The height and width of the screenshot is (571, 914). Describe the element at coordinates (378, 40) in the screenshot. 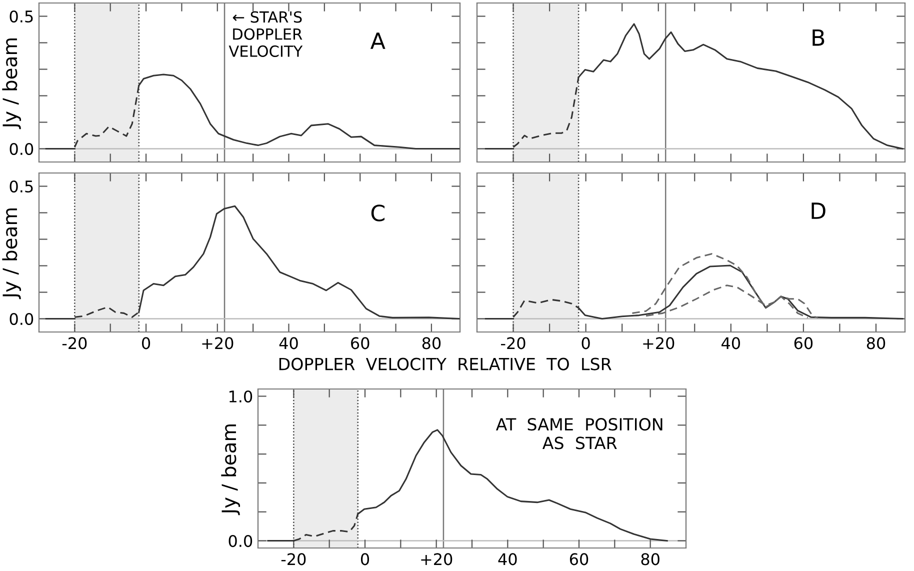

I see `text: A` at that location.